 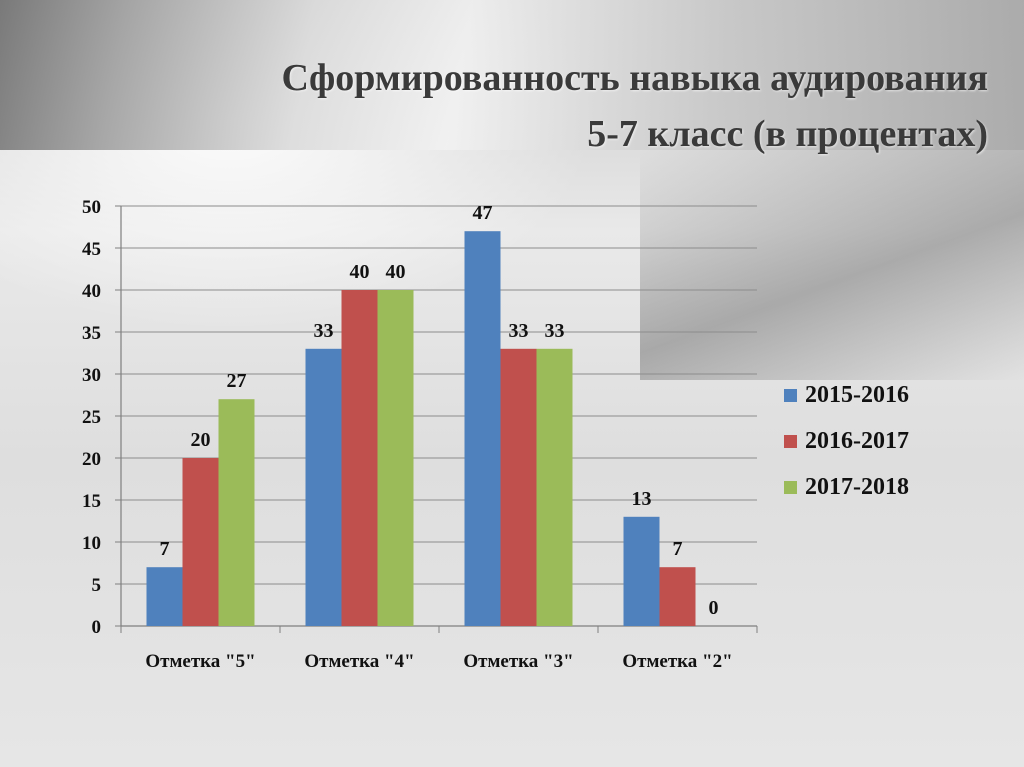 I want to click on legend-swatch-2017-2018, so click(x=790, y=487).